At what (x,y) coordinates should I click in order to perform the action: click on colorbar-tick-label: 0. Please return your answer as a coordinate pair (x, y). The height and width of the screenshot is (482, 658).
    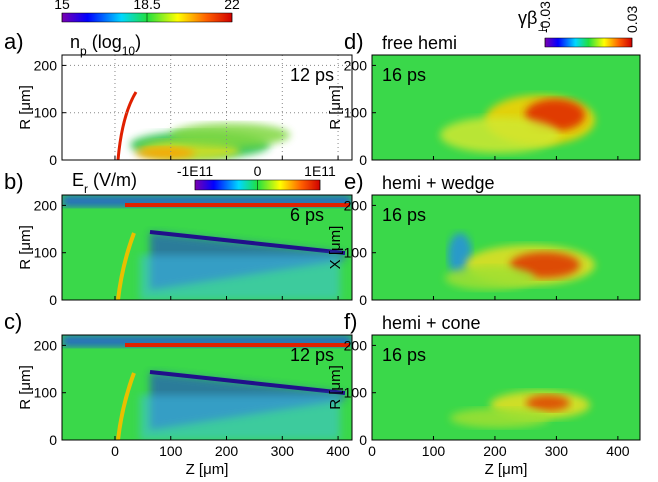
    Looking at the image, I should click on (258, 171).